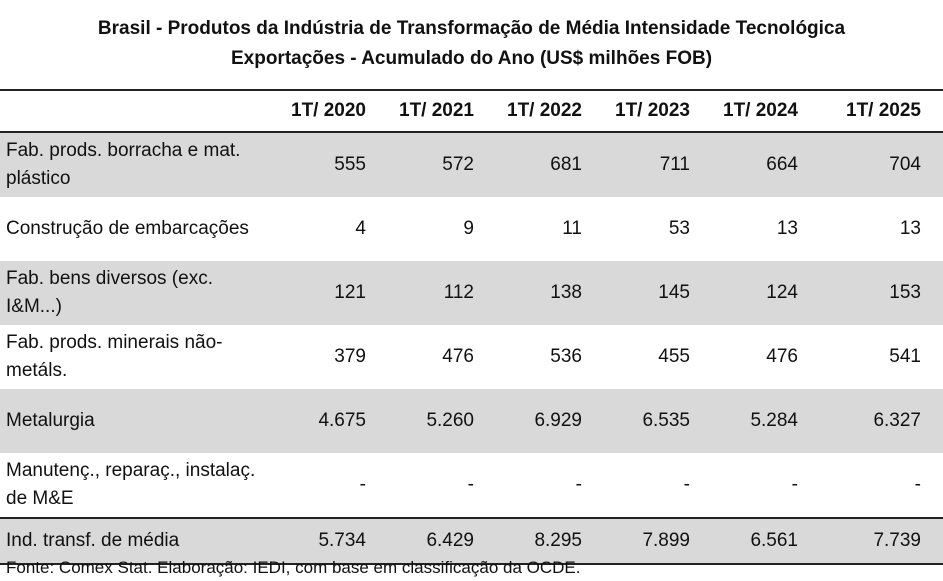  What do you see at coordinates (332, 293) in the screenshot?
I see `table-cell: 121` at bounding box center [332, 293].